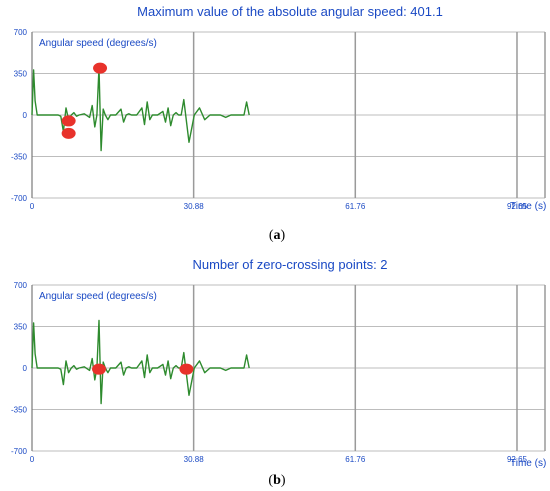 The width and height of the screenshot is (550, 491). I want to click on panel-label: (b), so click(276, 480).